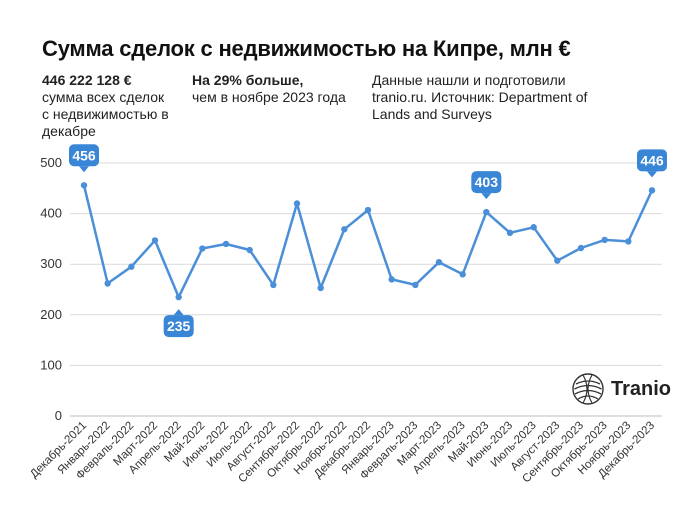 Image resolution: width=693 pixels, height=520 pixels. I want to click on value-callout: 403, so click(486, 185).